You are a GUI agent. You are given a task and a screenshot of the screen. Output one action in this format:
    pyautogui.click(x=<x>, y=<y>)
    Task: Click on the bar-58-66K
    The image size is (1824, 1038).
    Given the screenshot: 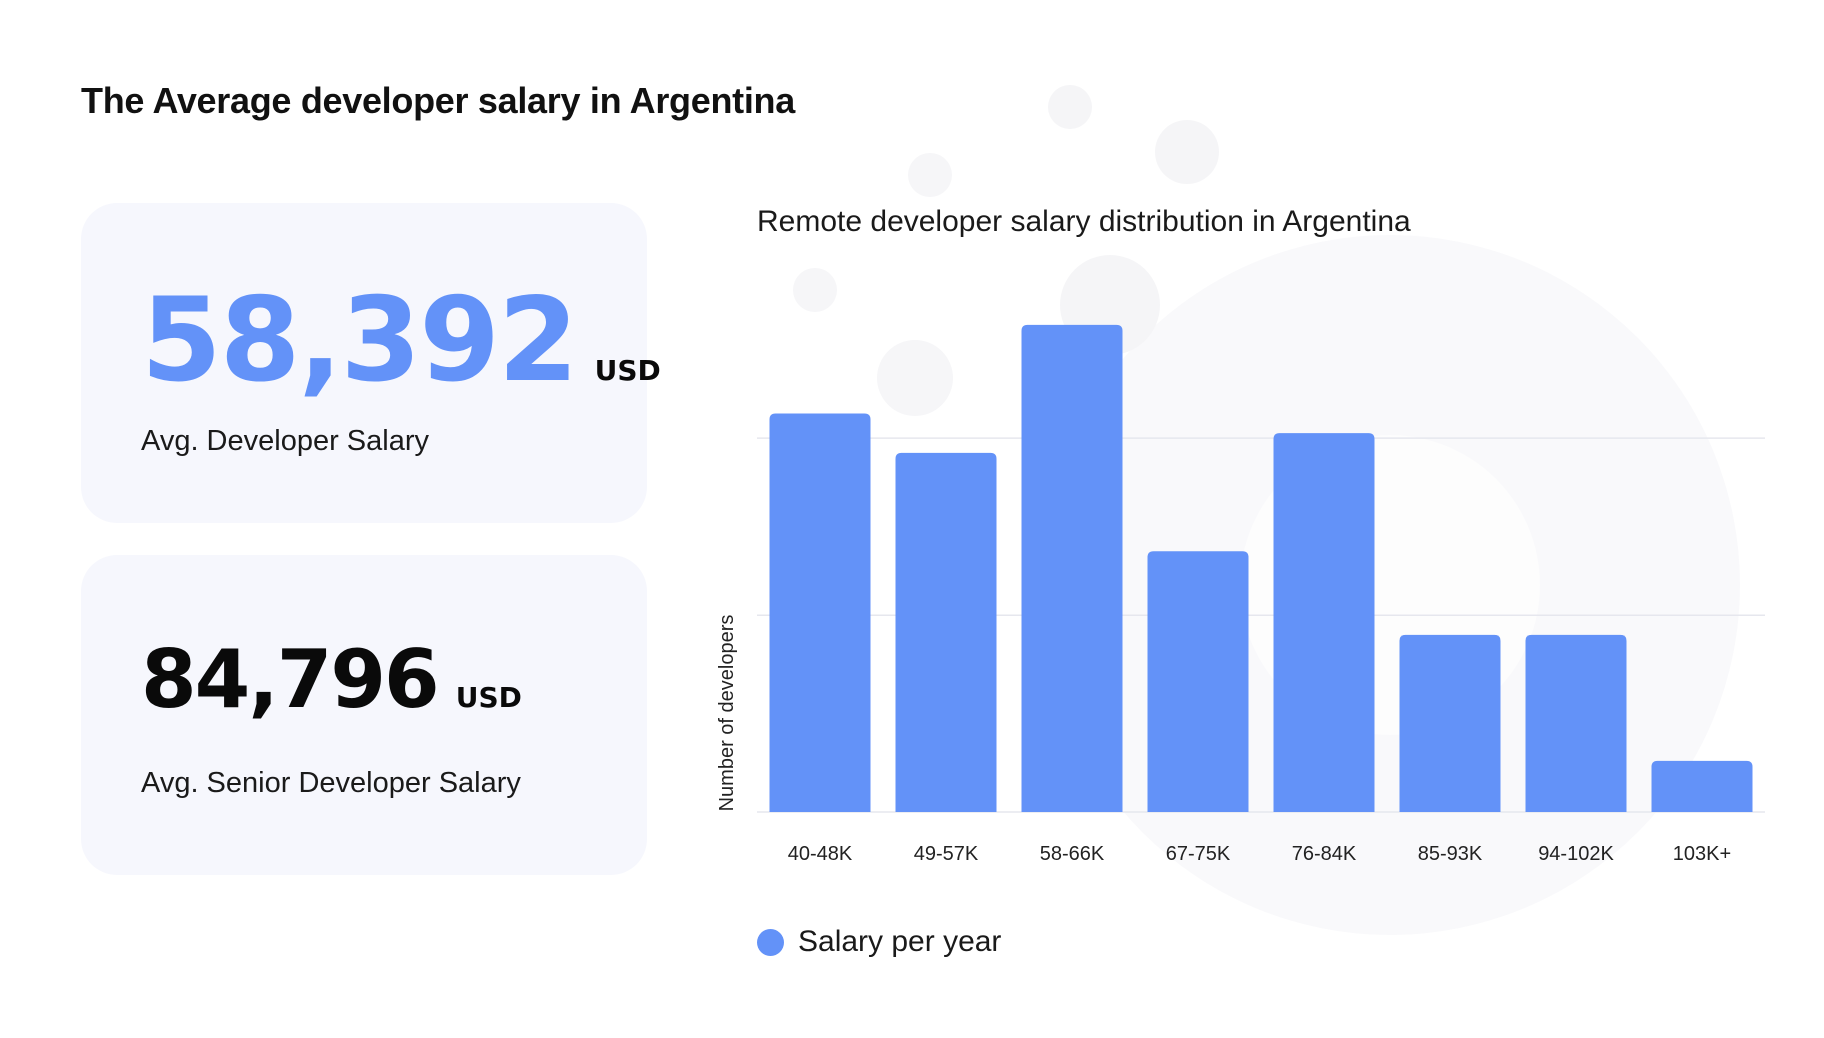 What is the action you would take?
    pyautogui.click(x=1072, y=568)
    